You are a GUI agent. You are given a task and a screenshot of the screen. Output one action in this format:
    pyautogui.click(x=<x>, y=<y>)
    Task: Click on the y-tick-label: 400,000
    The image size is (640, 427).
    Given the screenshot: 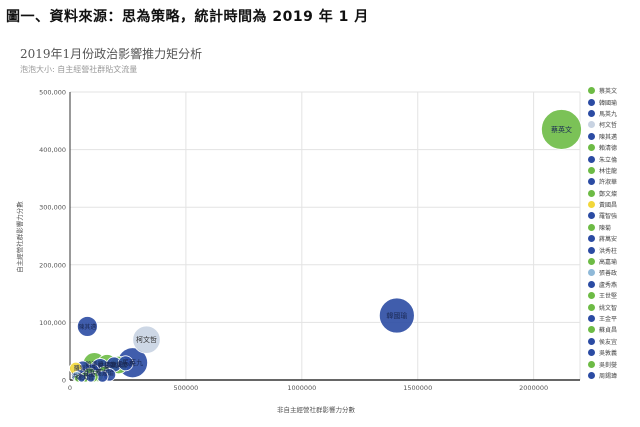 What is the action you would take?
    pyautogui.click(x=52, y=150)
    